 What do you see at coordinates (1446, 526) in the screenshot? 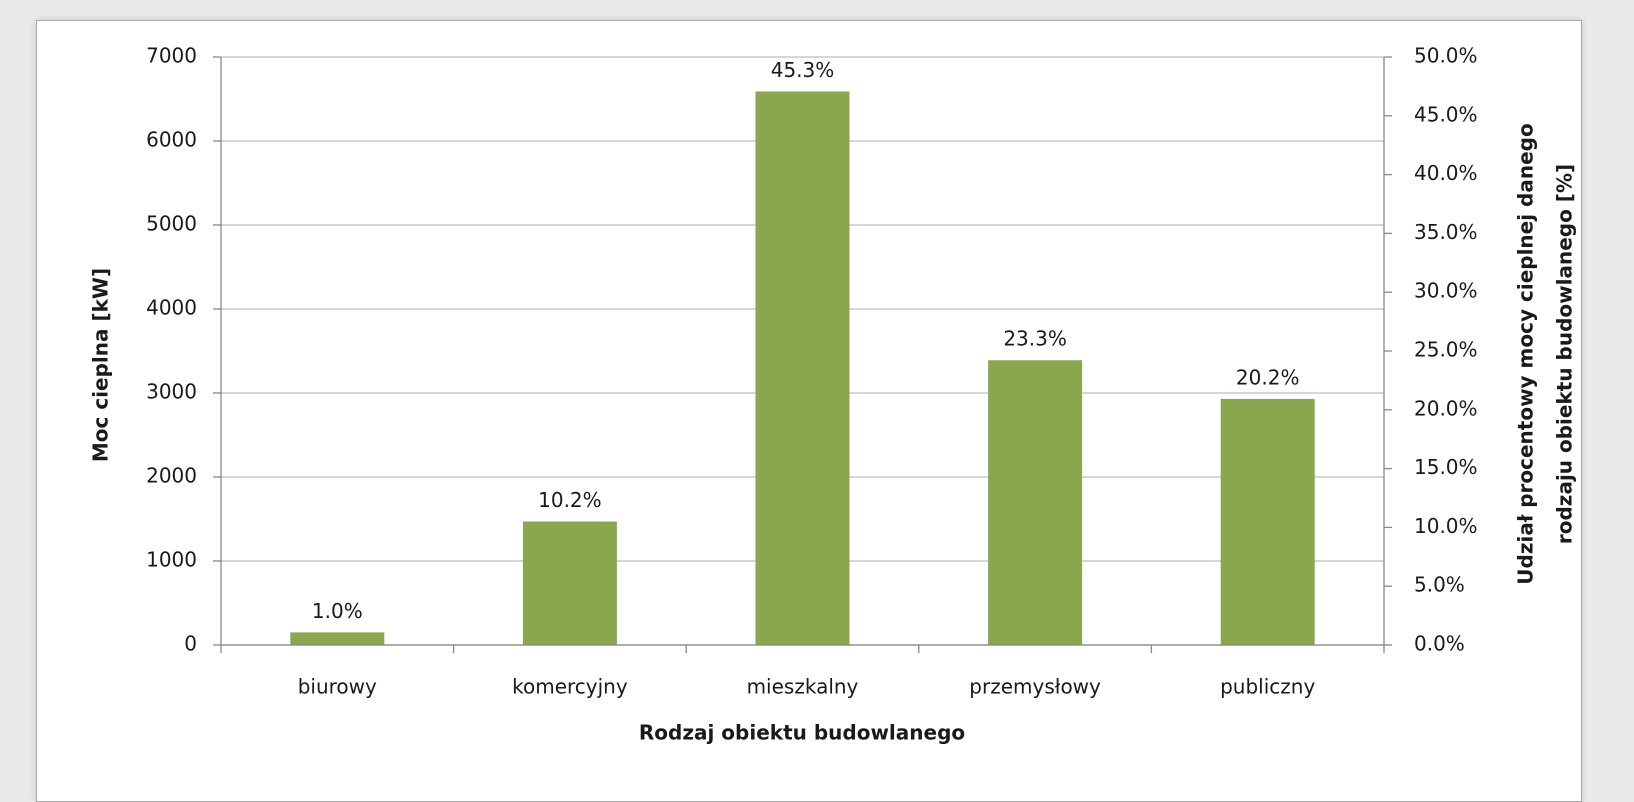
I see `y2-tick-label: 10.0%` at bounding box center [1446, 526].